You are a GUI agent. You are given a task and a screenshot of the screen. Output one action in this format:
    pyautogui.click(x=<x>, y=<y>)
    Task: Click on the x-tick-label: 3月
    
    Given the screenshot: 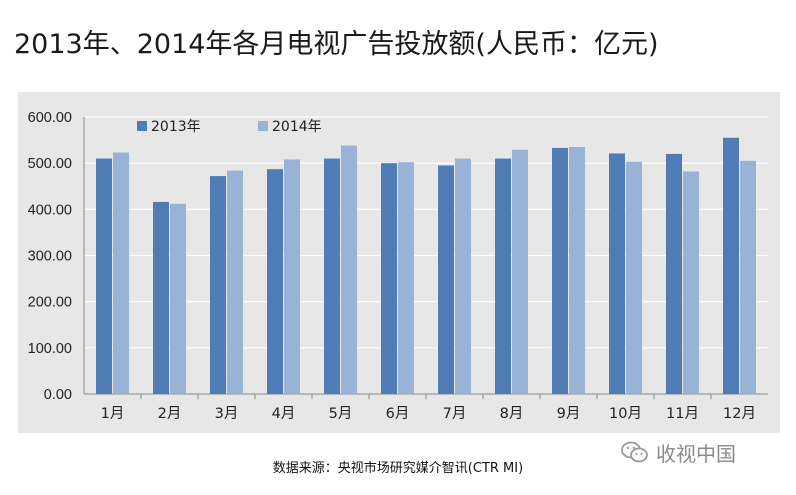 What is the action you would take?
    pyautogui.click(x=227, y=414)
    